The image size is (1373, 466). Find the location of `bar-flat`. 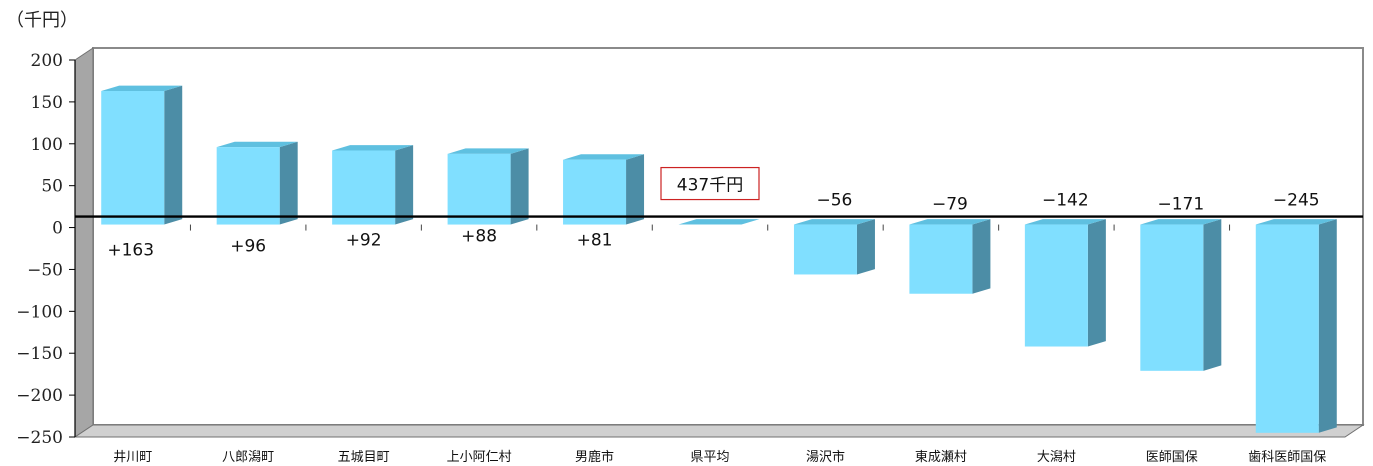

bar-flat is located at coordinates (719, 222).